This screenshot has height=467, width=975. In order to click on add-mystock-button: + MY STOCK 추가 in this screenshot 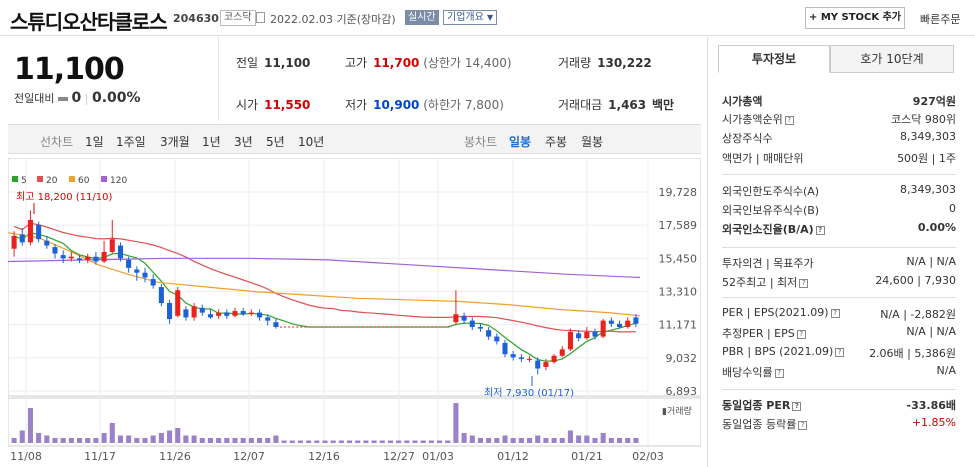, I will do `click(855, 18)`.